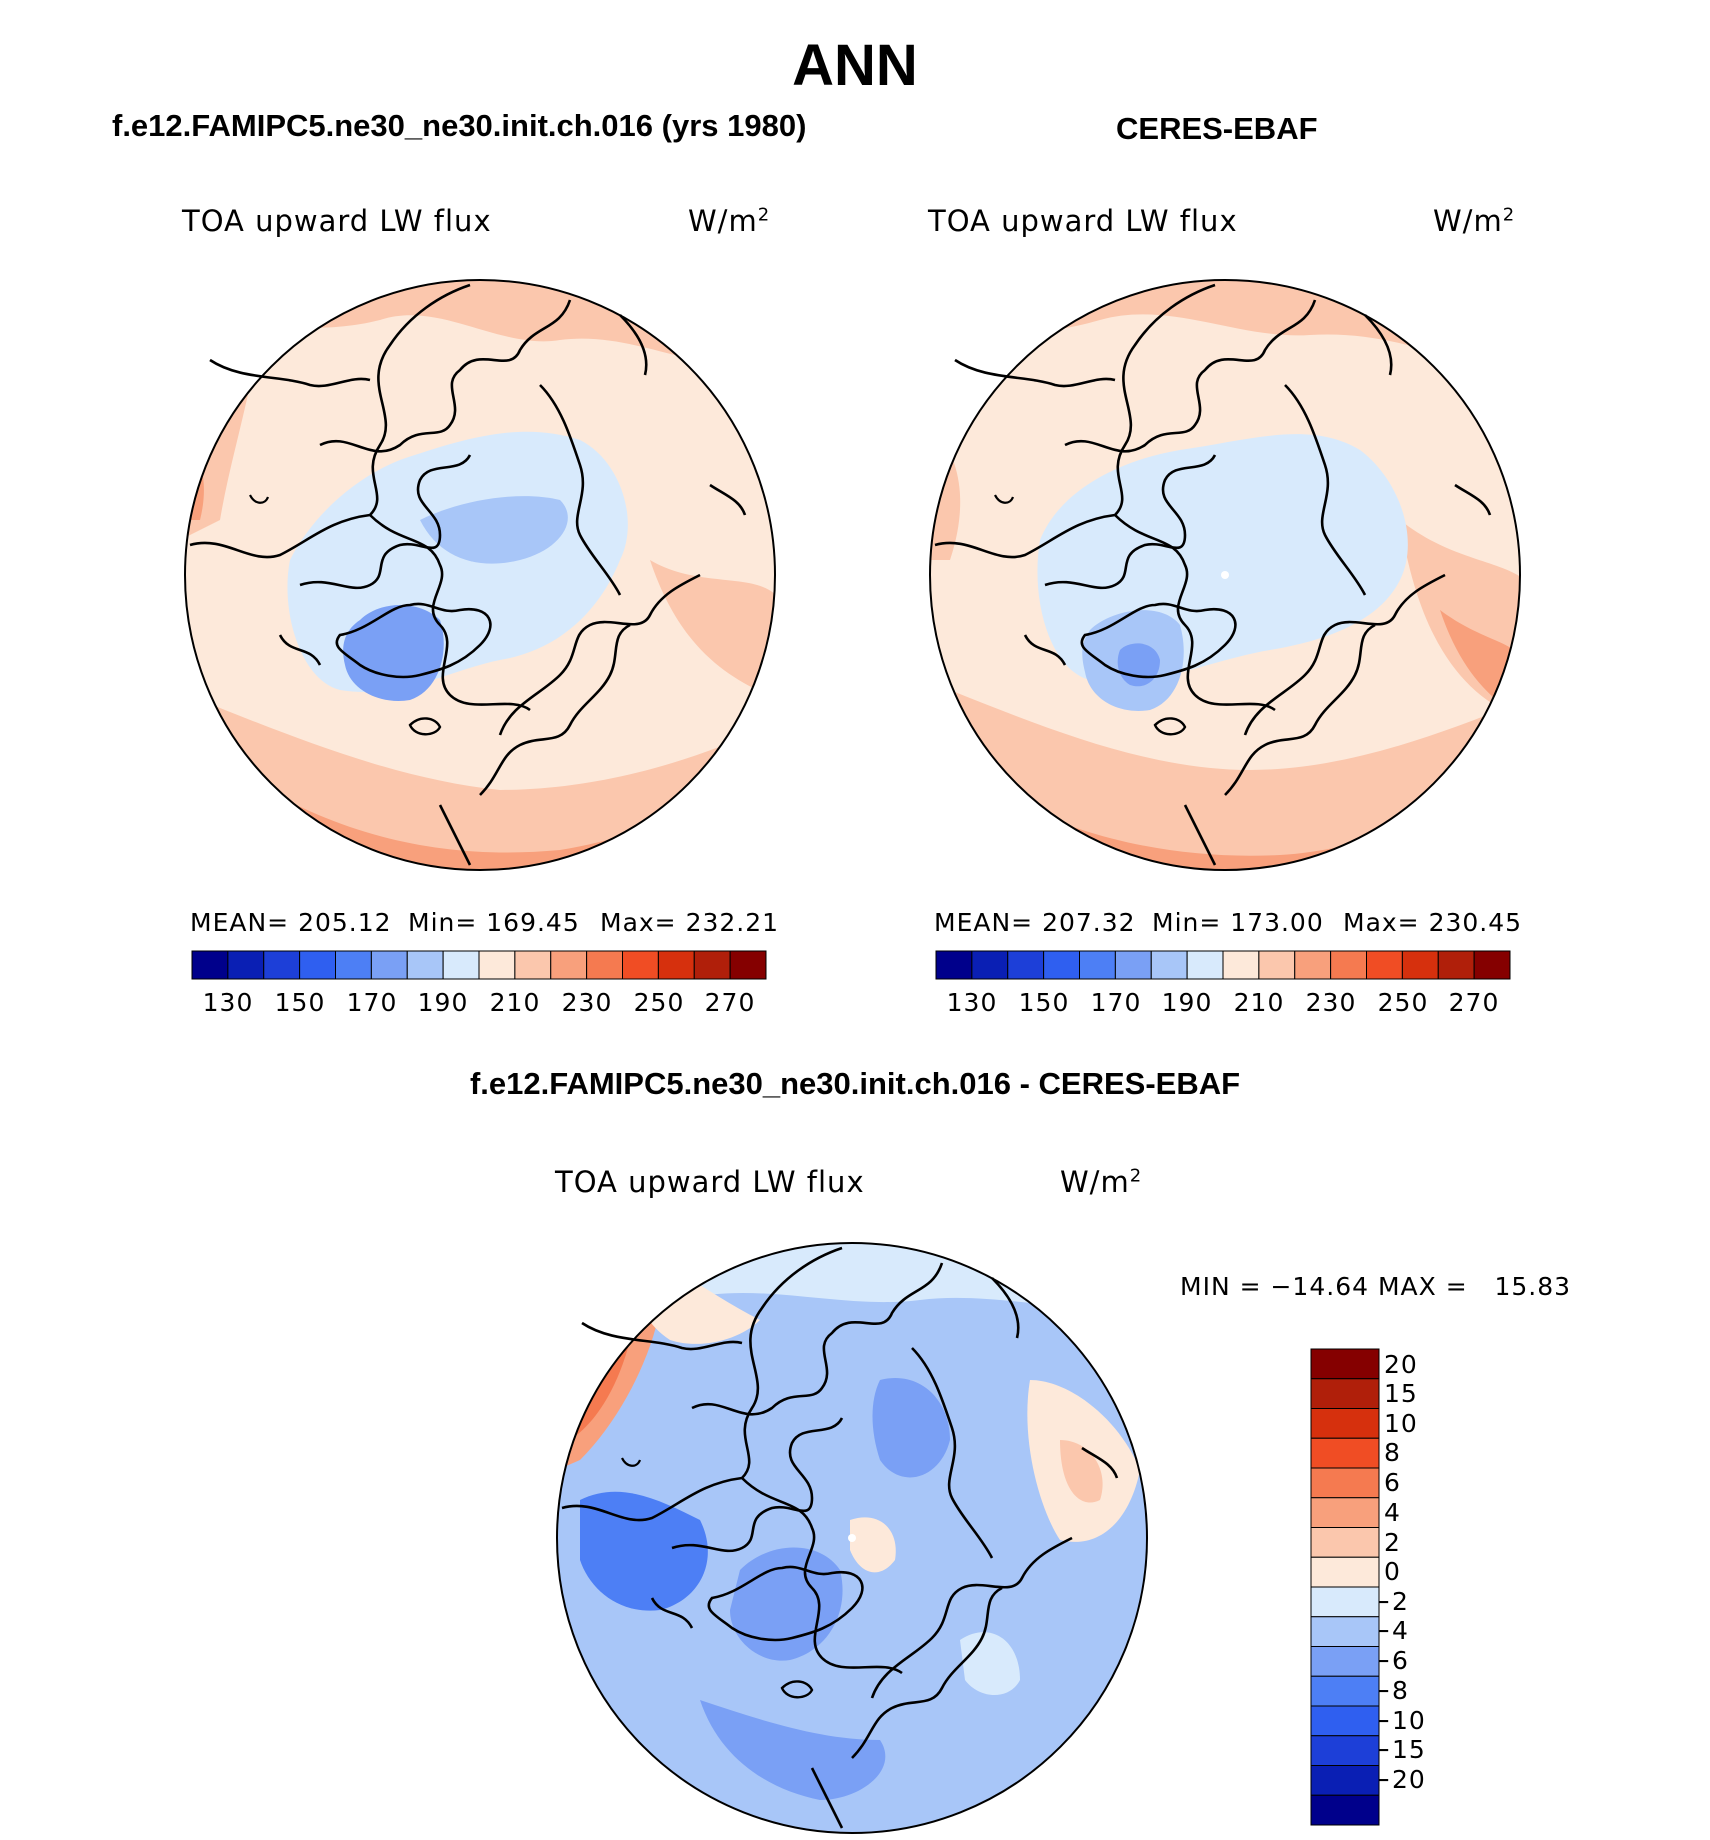 This screenshot has height=1840, width=1710. I want to click on colorbar-tick: 6, so click(1392, 1482).